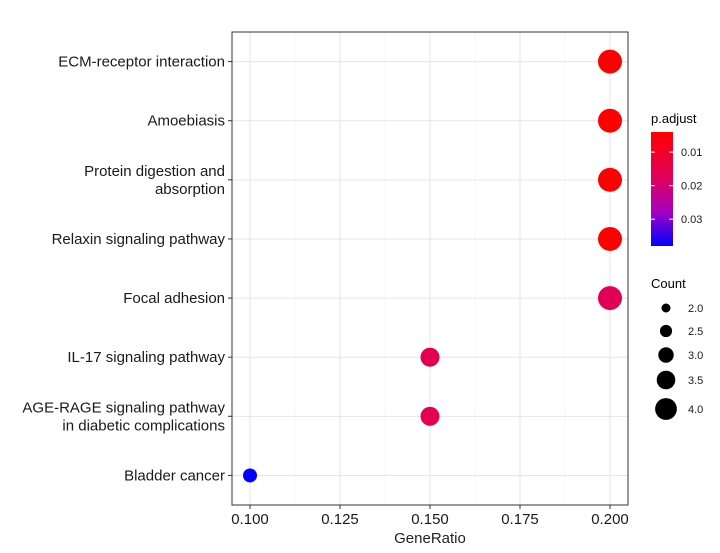 Image resolution: width=720 pixels, height=553 pixels. I want to click on size-legend: Count 2.0 2.5 3.0 3.5 4.0, so click(677, 348).